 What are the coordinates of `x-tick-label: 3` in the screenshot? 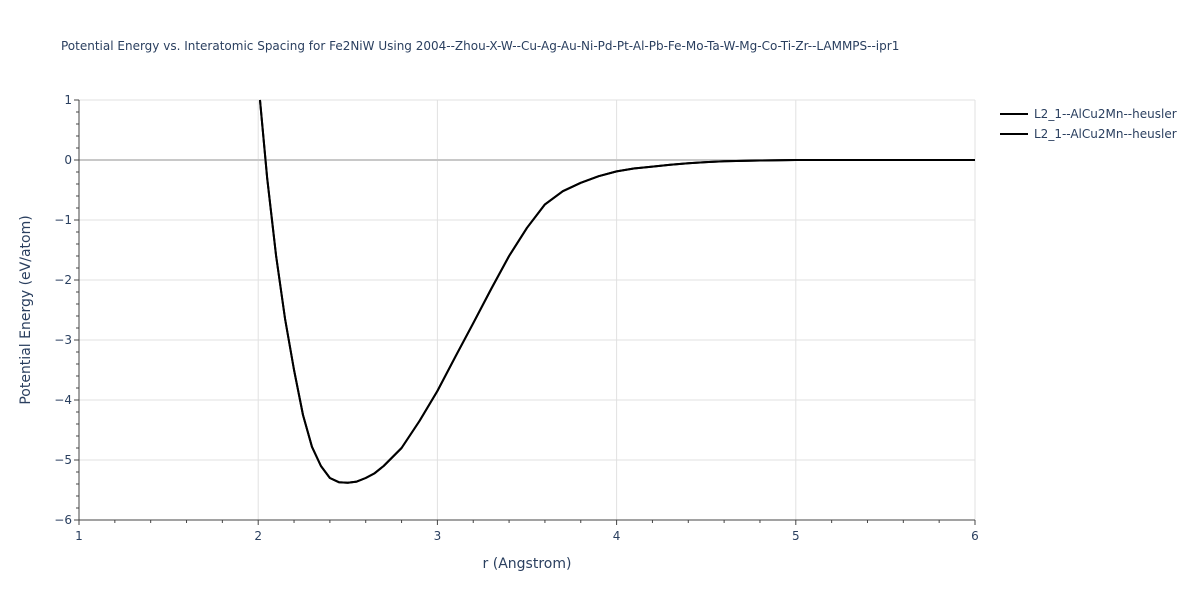 It's located at (438, 536).